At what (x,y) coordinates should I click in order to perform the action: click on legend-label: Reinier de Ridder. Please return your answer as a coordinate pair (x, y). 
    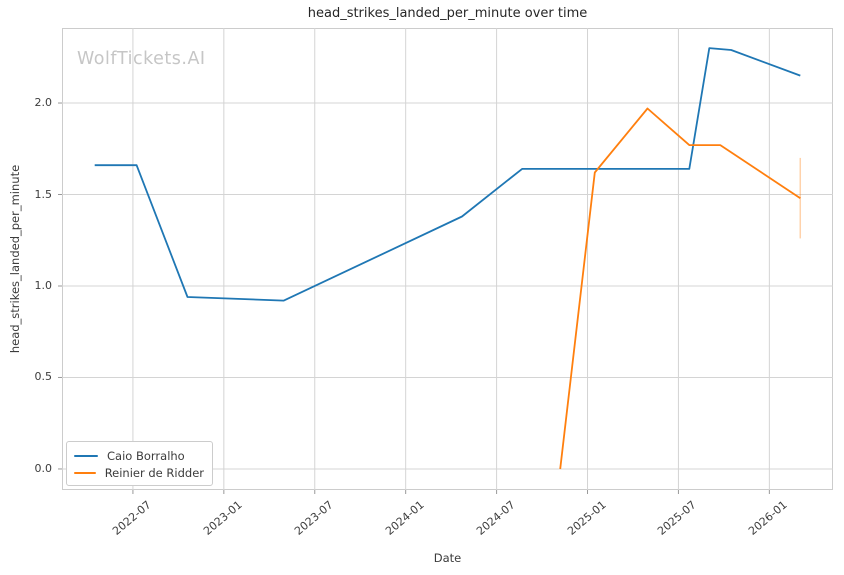
    Looking at the image, I should click on (154, 472).